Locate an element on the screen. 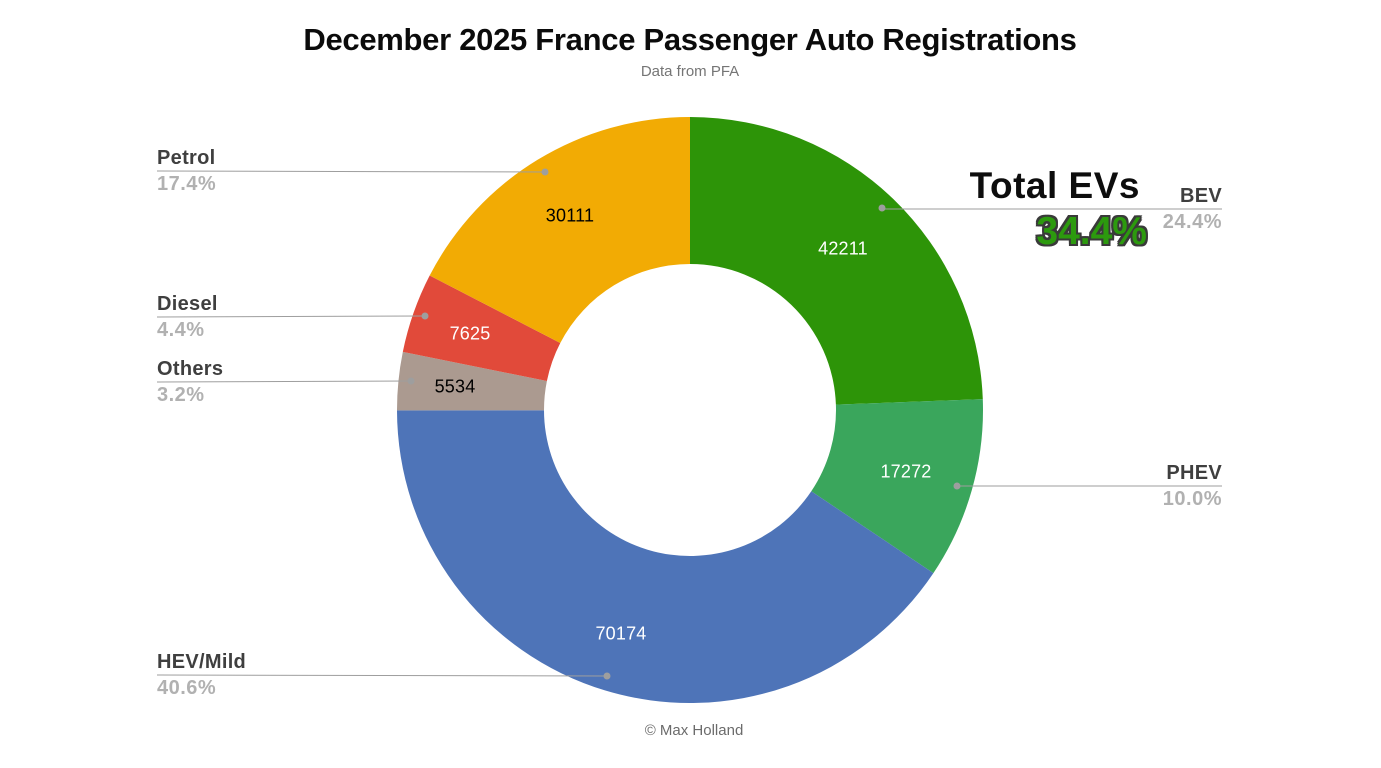  callout-bev: BEV 24.4% is located at coordinates (1192, 209).